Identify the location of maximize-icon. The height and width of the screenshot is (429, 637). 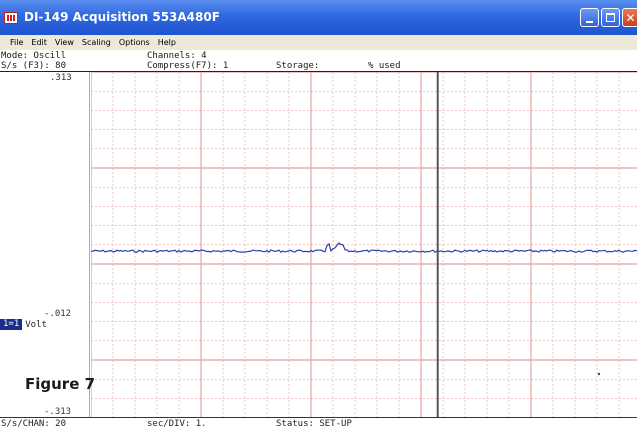
(610, 17).